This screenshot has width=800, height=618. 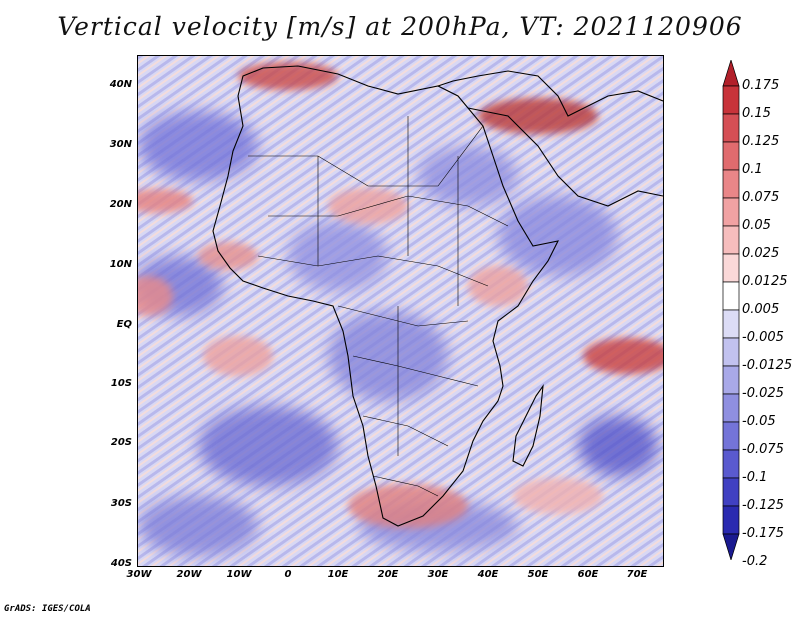 I want to click on colorbar-top-arrow, so click(x=731, y=73).